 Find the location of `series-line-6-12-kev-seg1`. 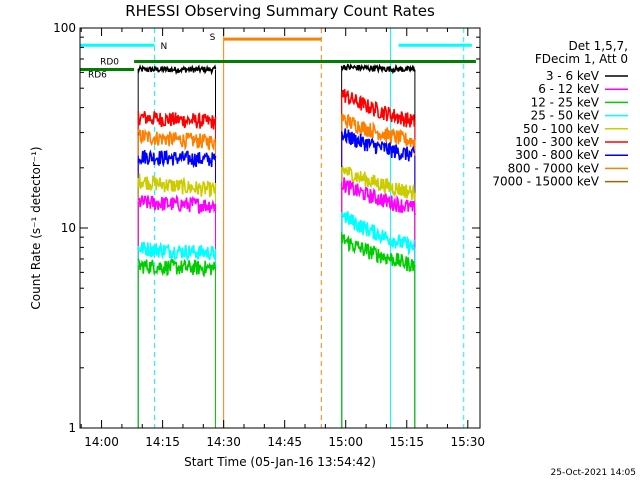

series-line-6-12-kev-seg1 is located at coordinates (378, 196).